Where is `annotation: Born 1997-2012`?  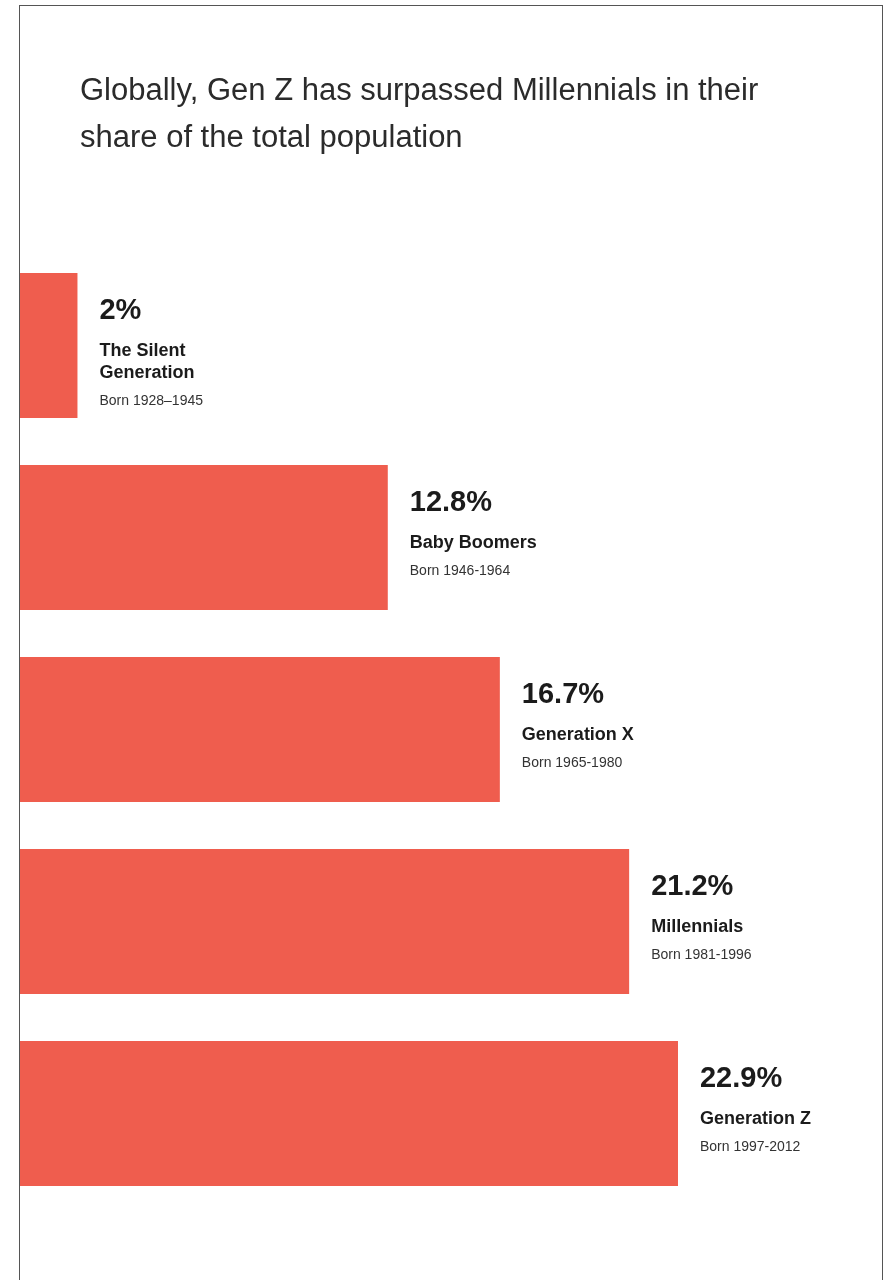 annotation: Born 1997-2012 is located at coordinates (750, 1146).